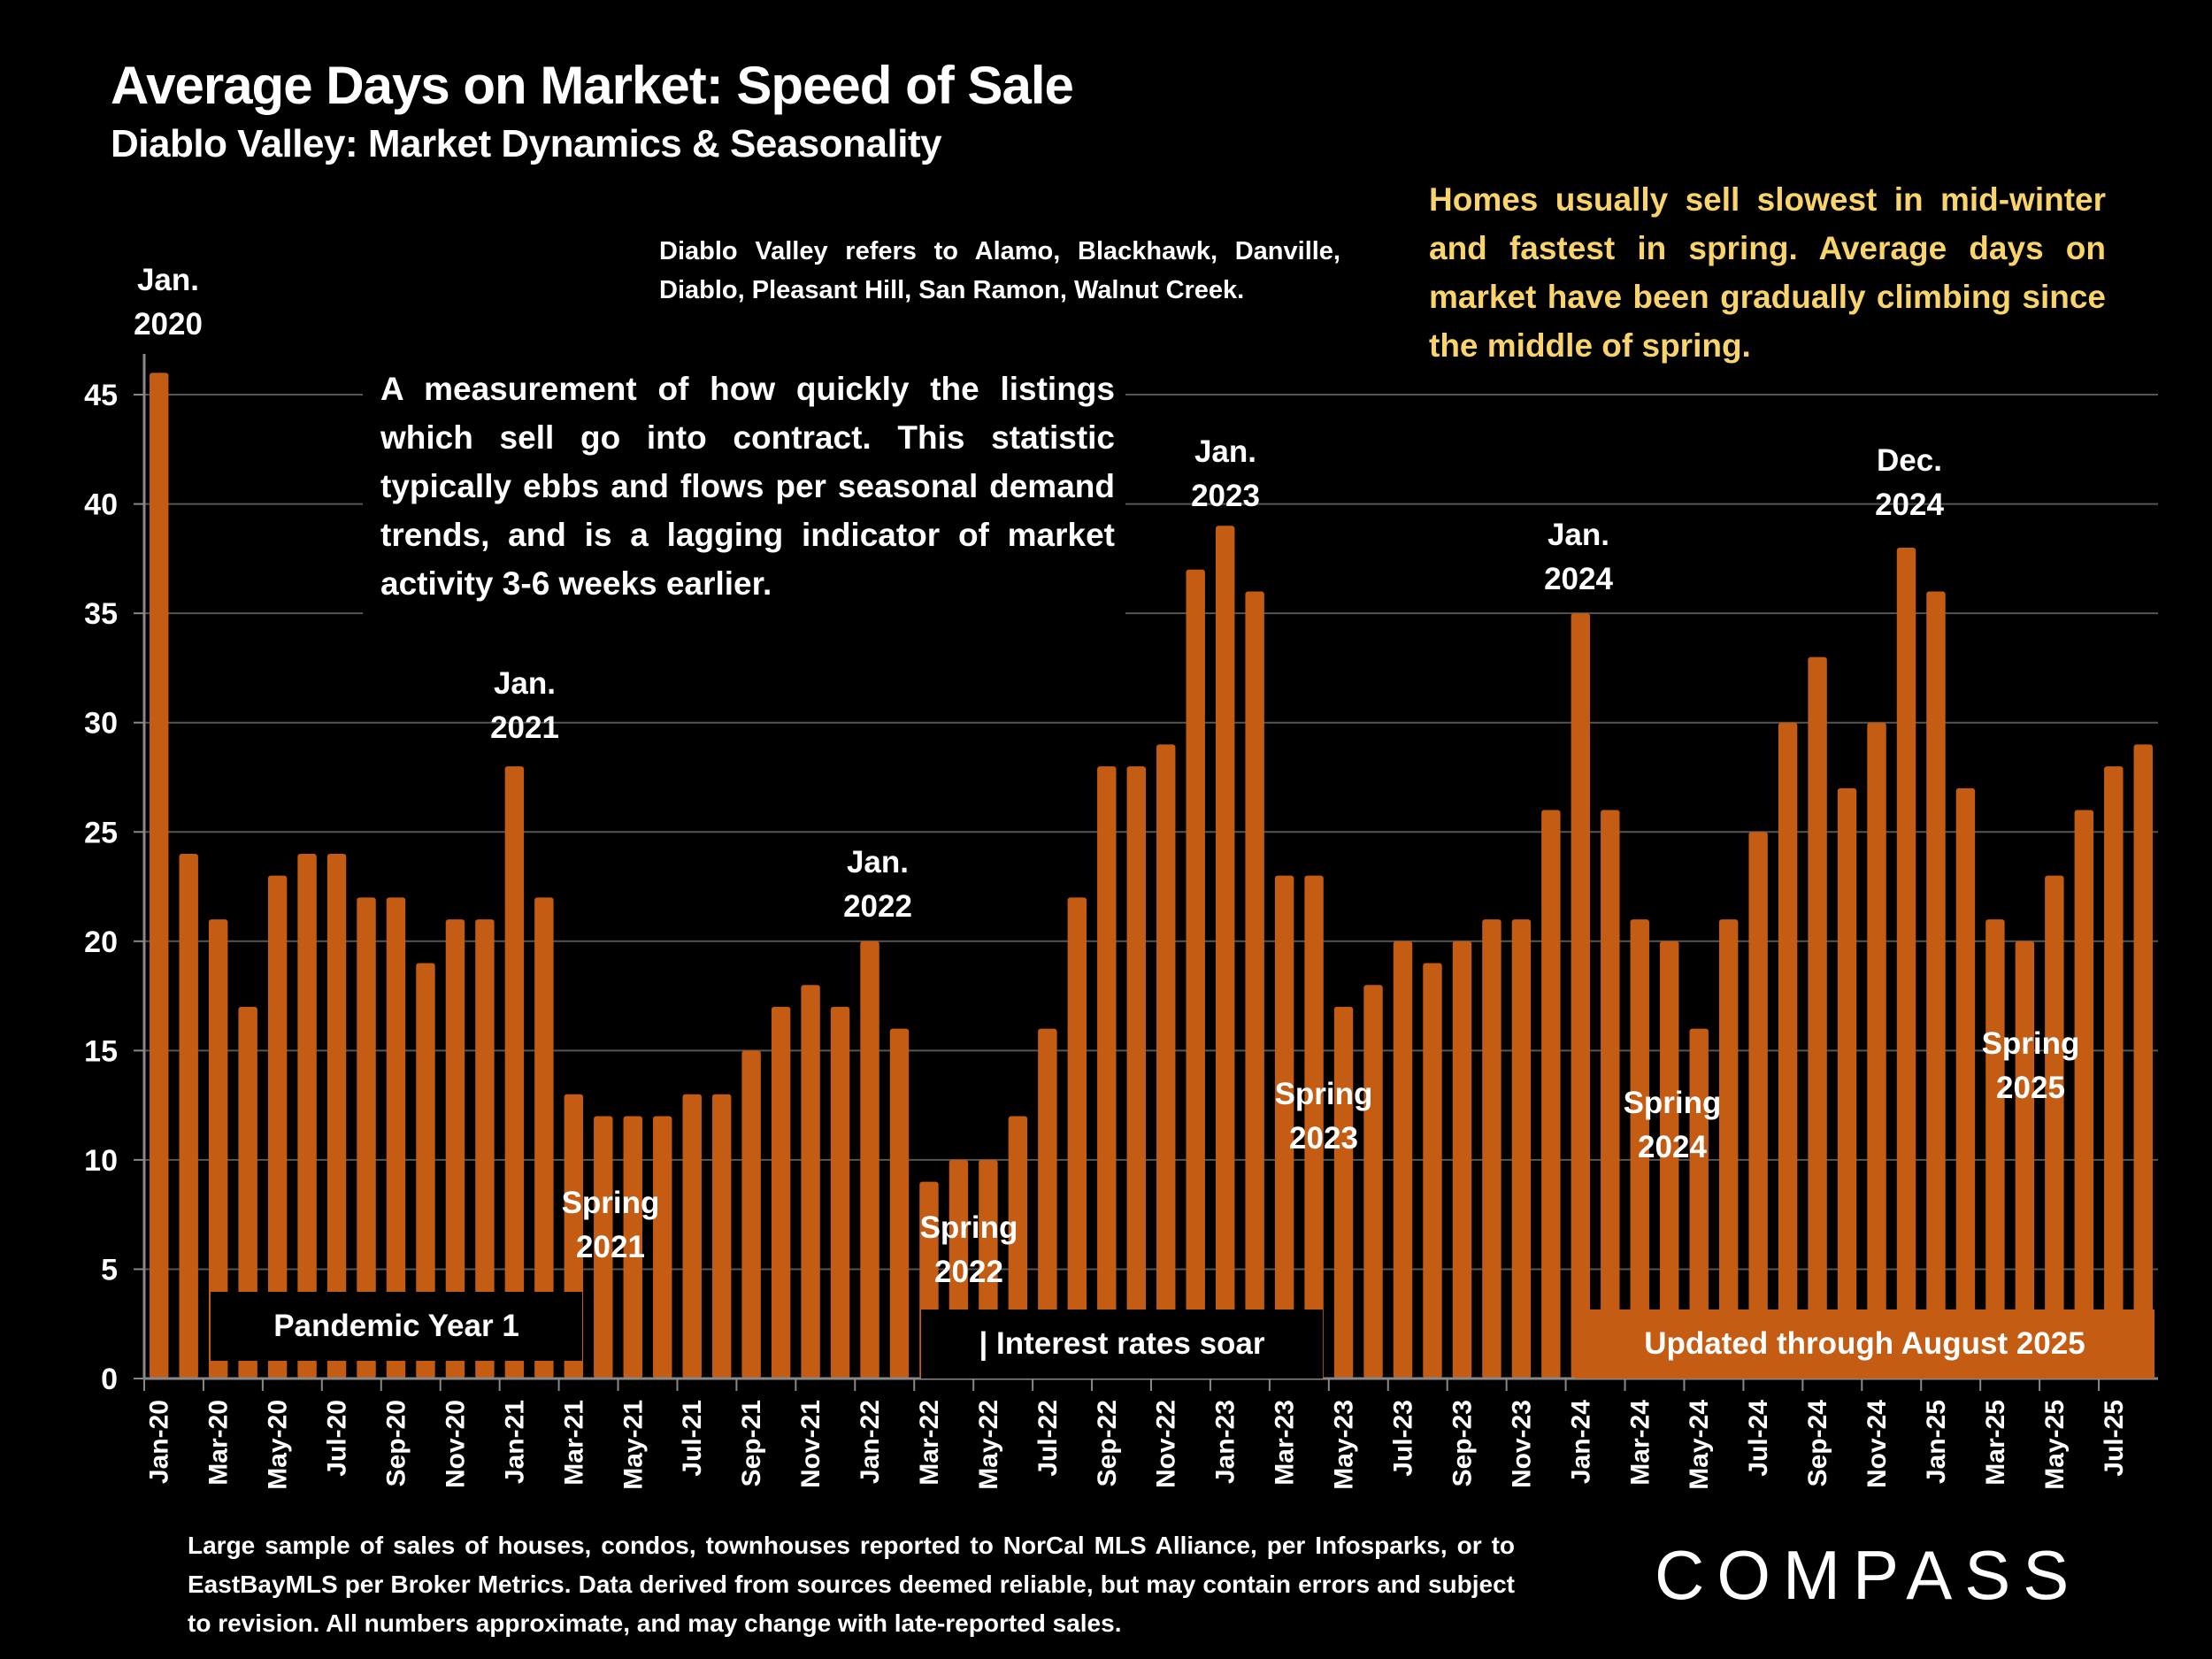 This screenshot has width=2212, height=1659. Describe the element at coordinates (633, 1445) in the screenshot. I see `x-tick-label: May-21` at that location.